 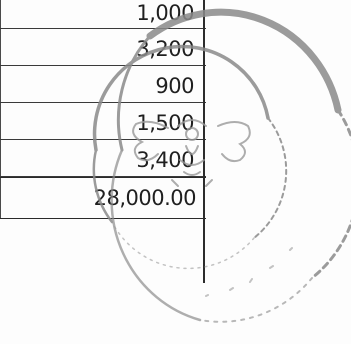 What do you see at coordinates (204, 141) in the screenshot?
I see `table-right-border` at bounding box center [204, 141].